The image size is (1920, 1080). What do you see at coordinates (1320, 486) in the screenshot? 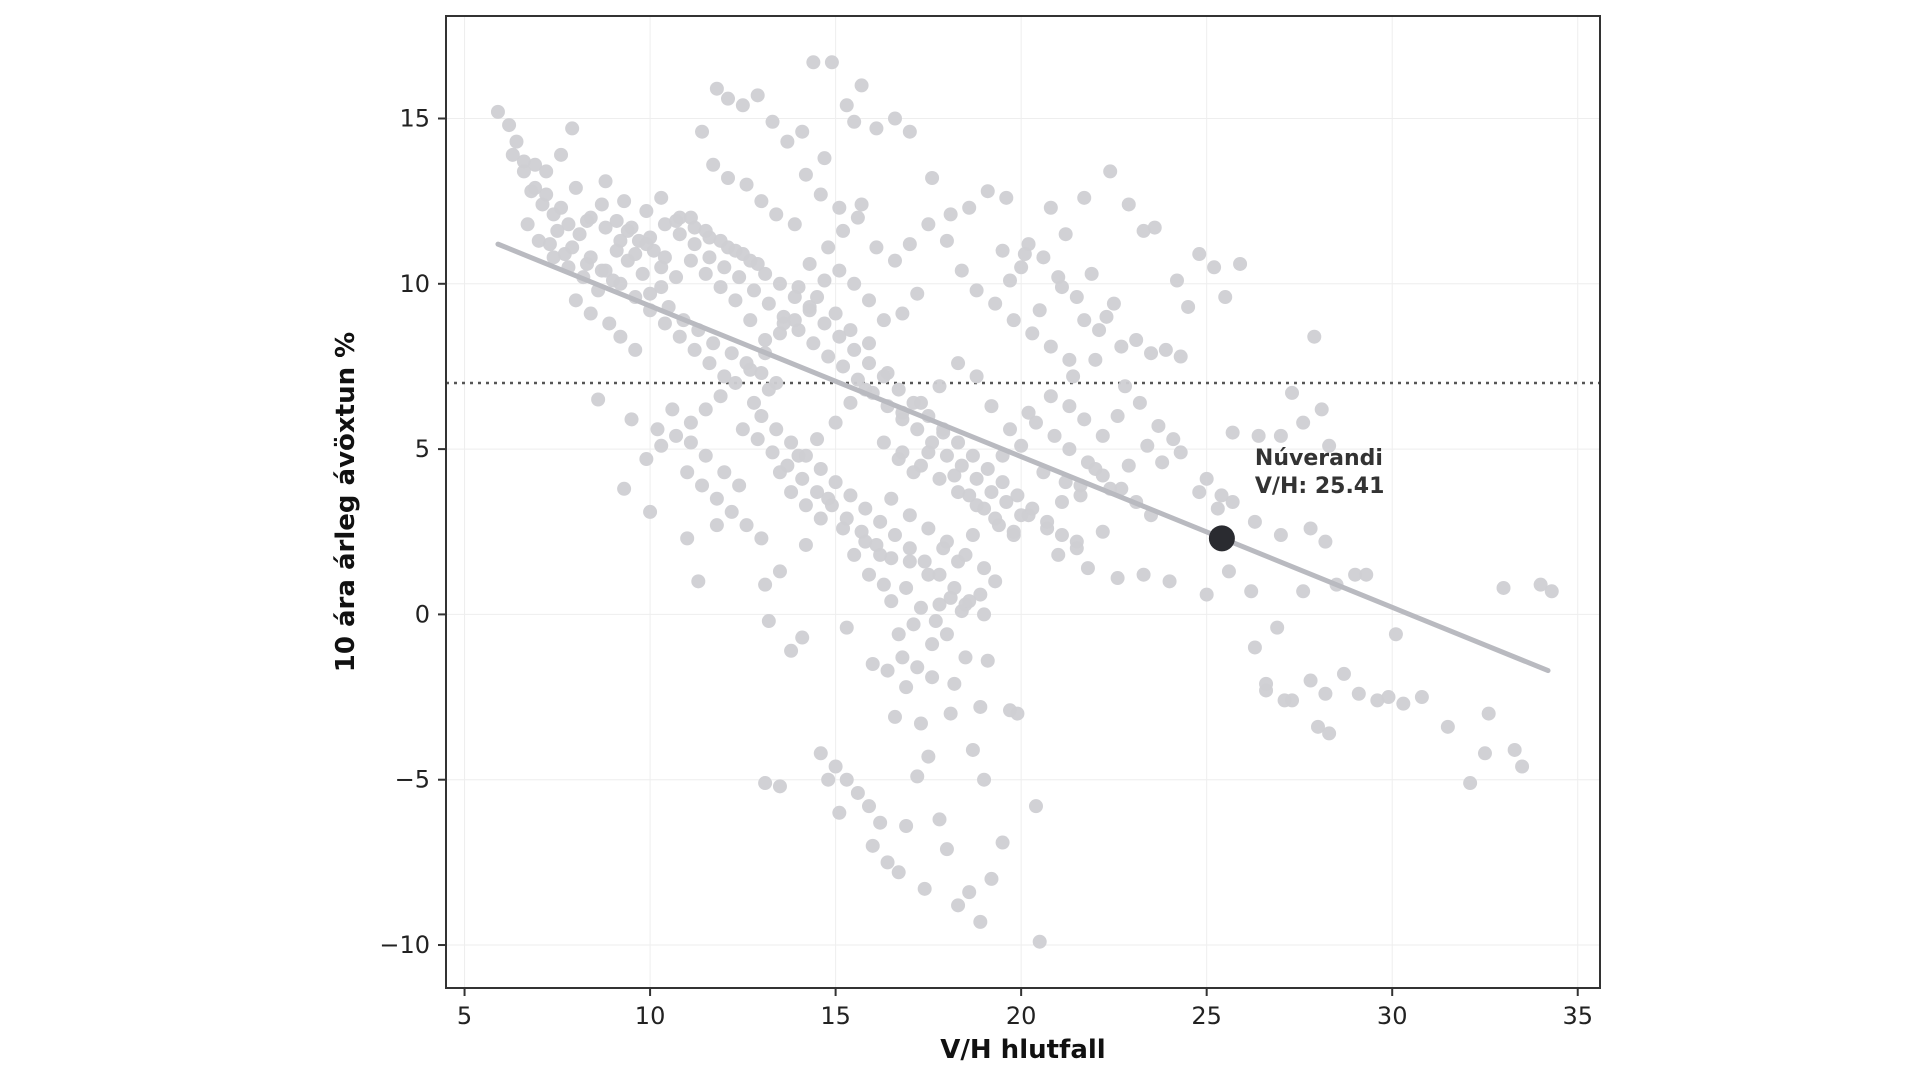
I see `annotation-label-line-2: V/H: 25.41` at bounding box center [1320, 486].